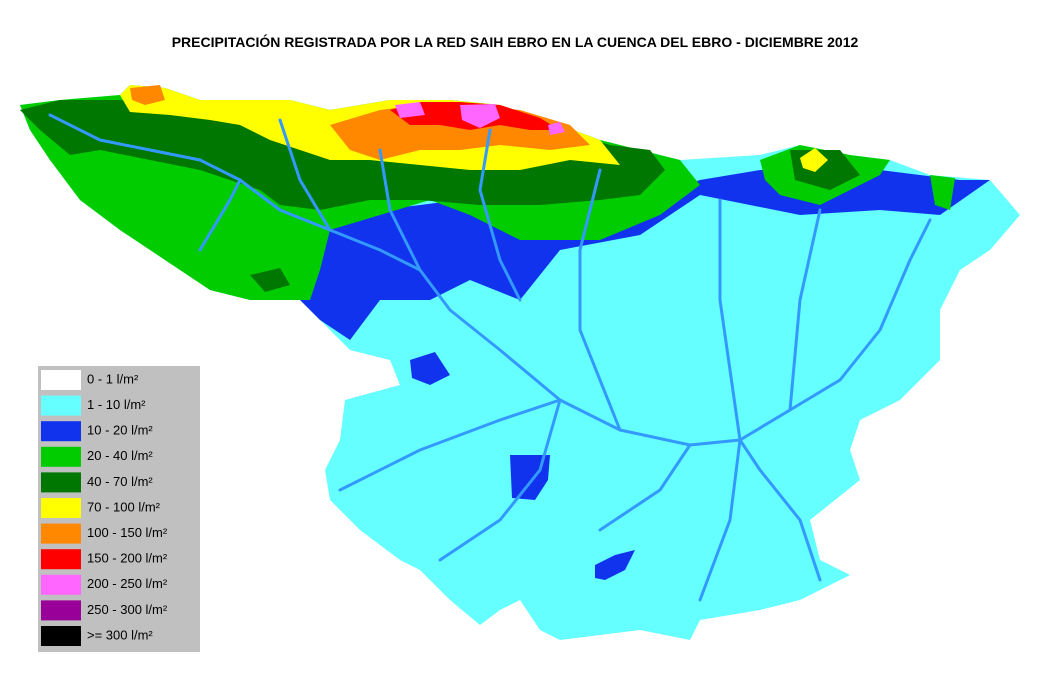 Image resolution: width=1037 pixels, height=695 pixels. I want to click on legend-label: 20 - 40 l/m², so click(120, 455).